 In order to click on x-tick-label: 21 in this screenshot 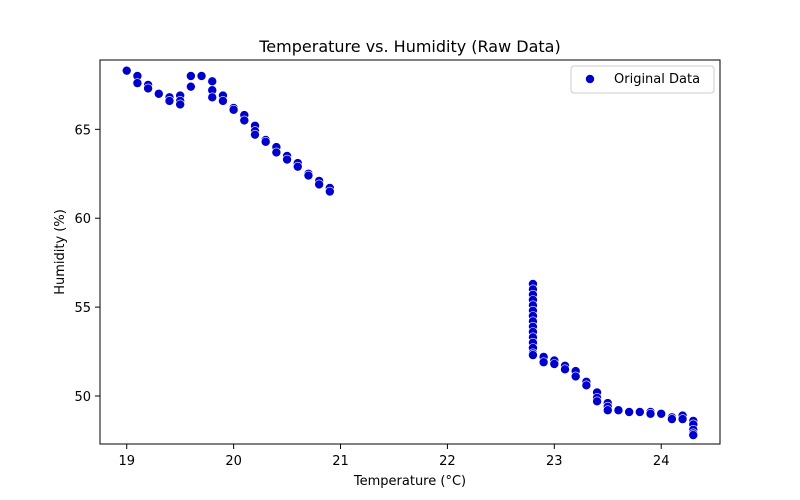, I will do `click(340, 461)`.